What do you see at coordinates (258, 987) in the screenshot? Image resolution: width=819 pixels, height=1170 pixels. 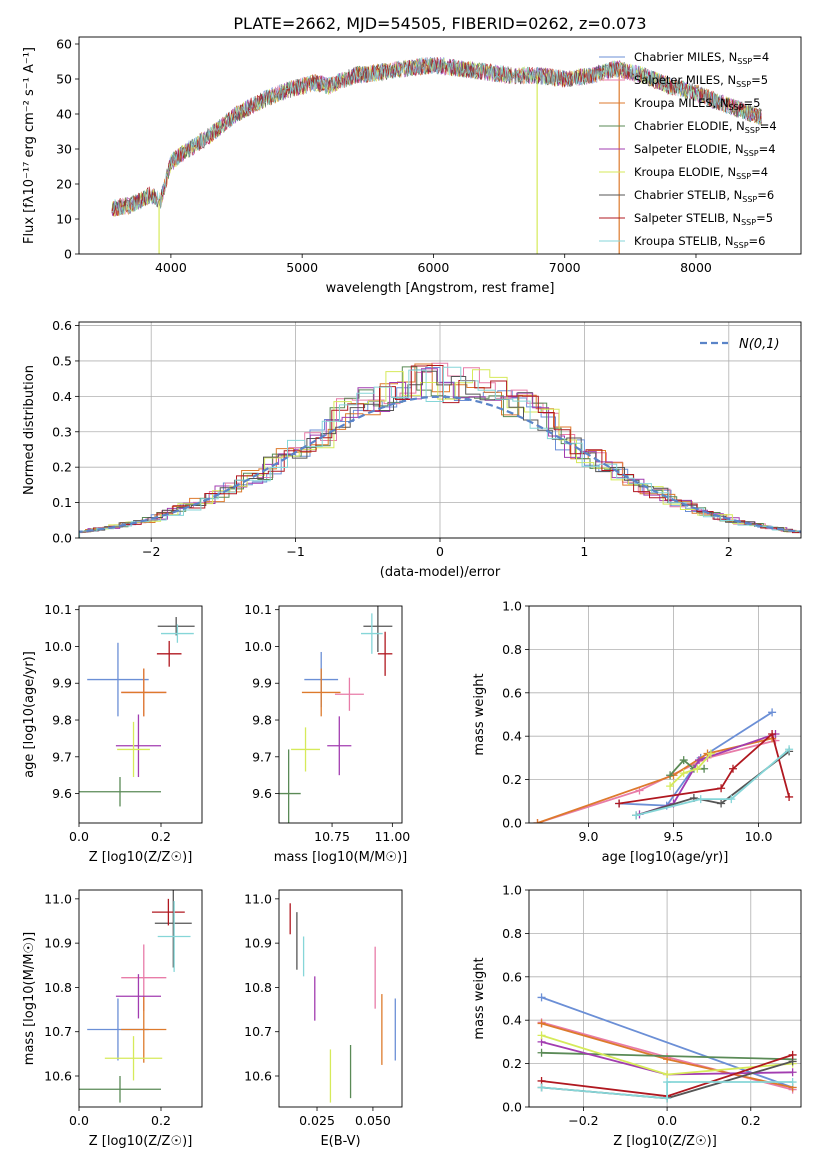 I see `y-tick-label: 10.8` at bounding box center [258, 987].